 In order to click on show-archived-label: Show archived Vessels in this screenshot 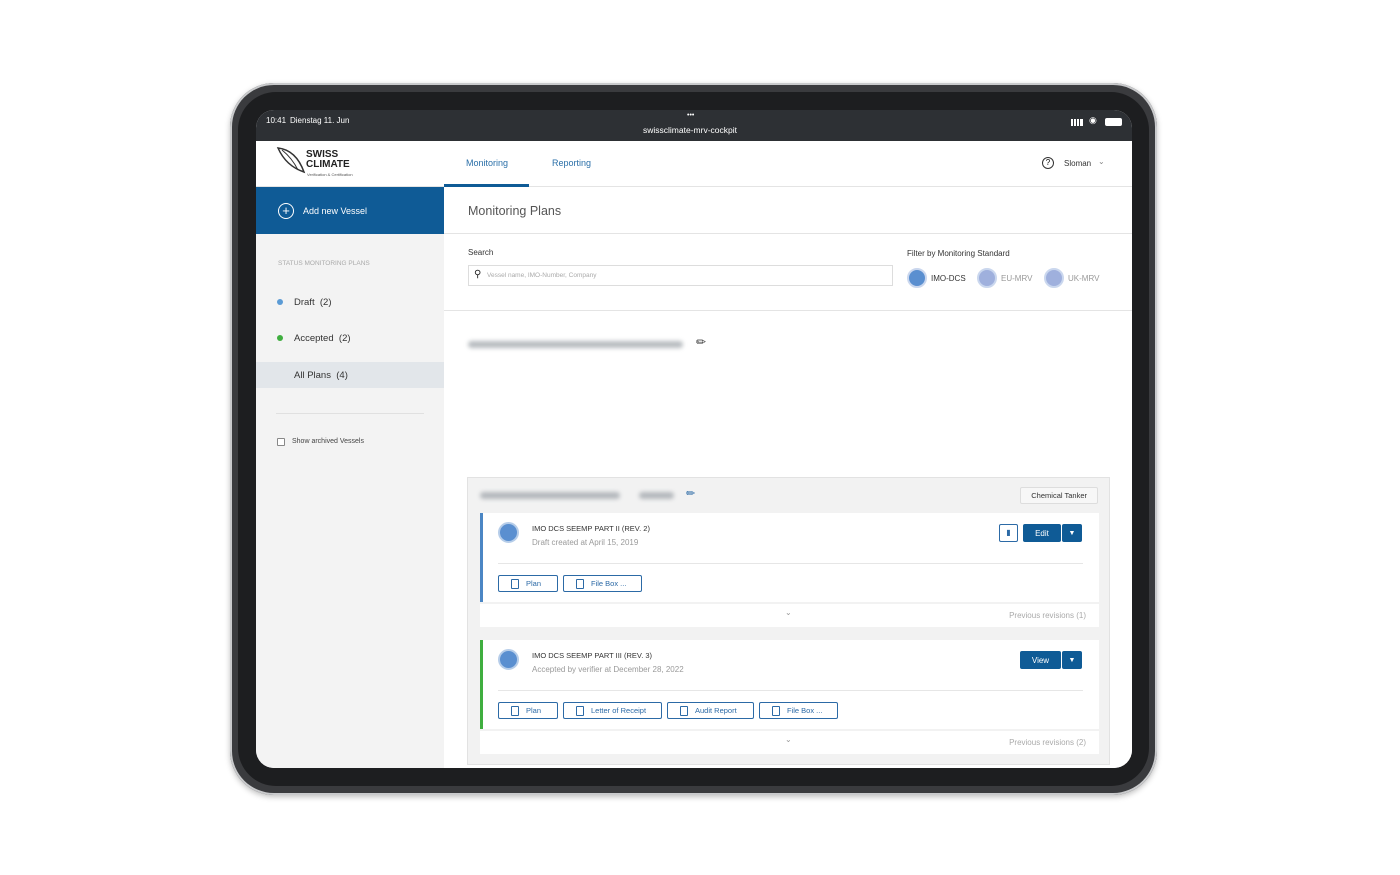, I will do `click(328, 441)`.